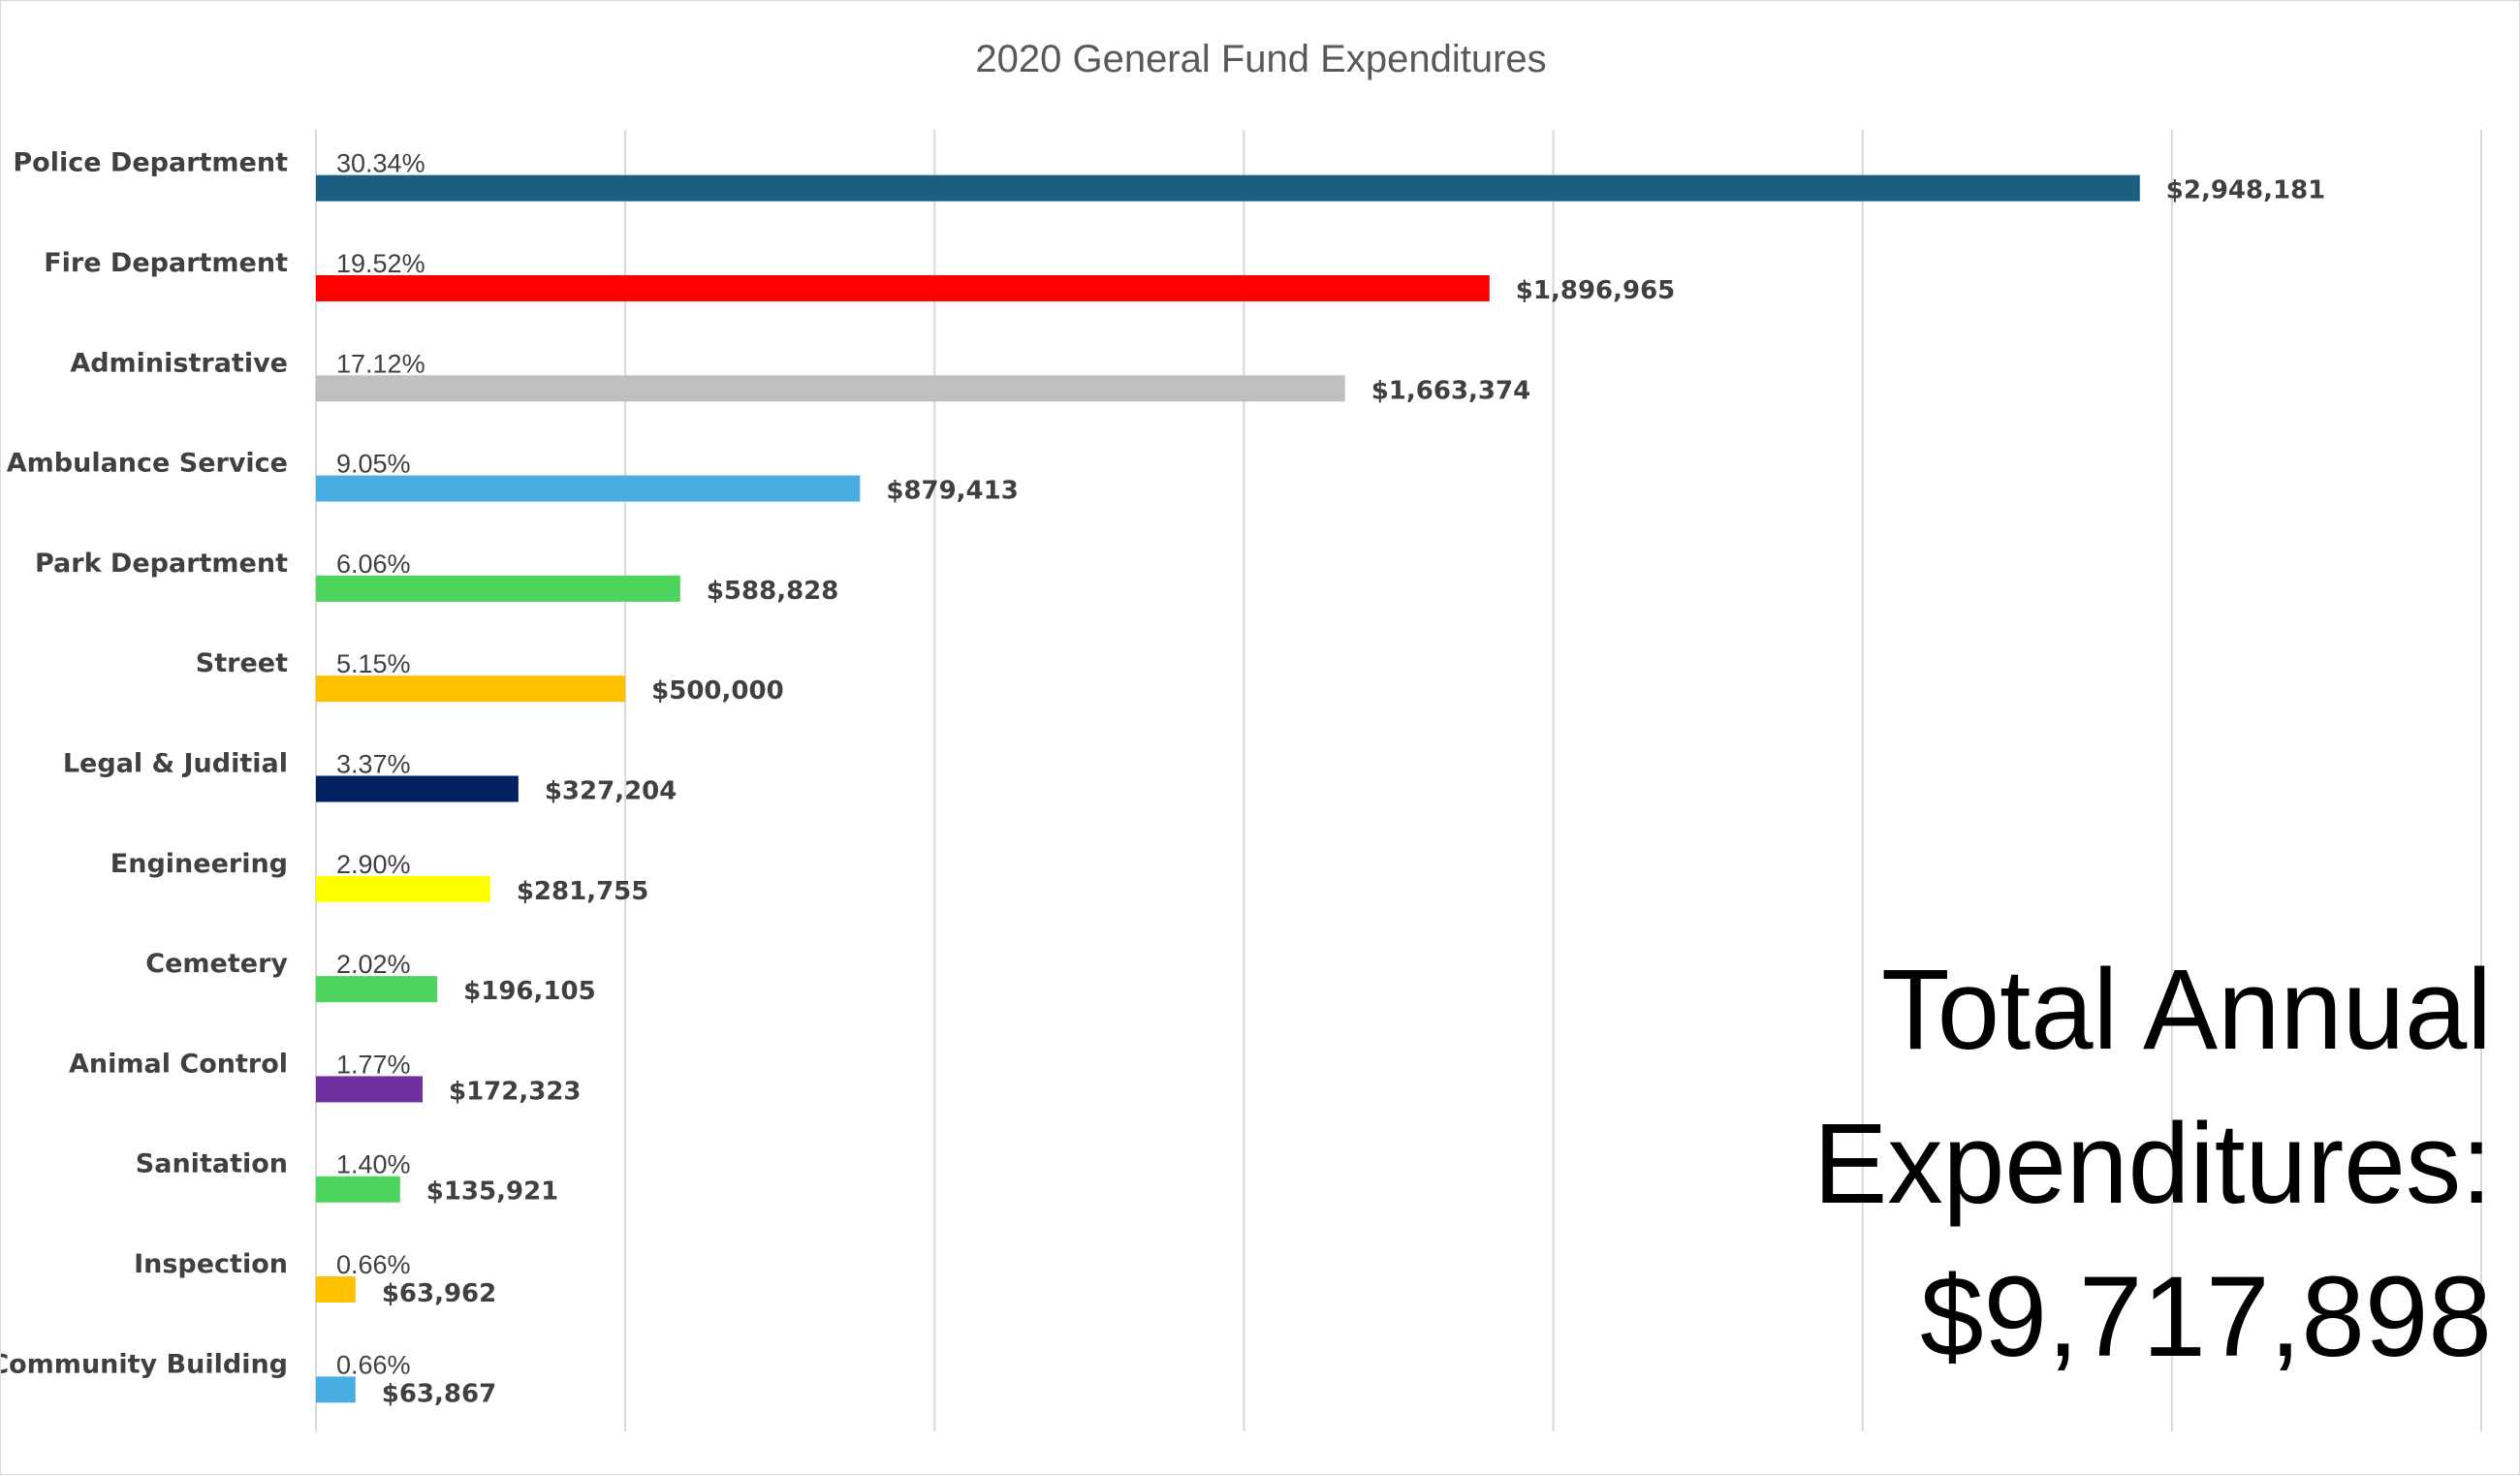 Image resolution: width=2520 pixels, height=1476 pixels. I want to click on value-label: $588,828, so click(773, 591).